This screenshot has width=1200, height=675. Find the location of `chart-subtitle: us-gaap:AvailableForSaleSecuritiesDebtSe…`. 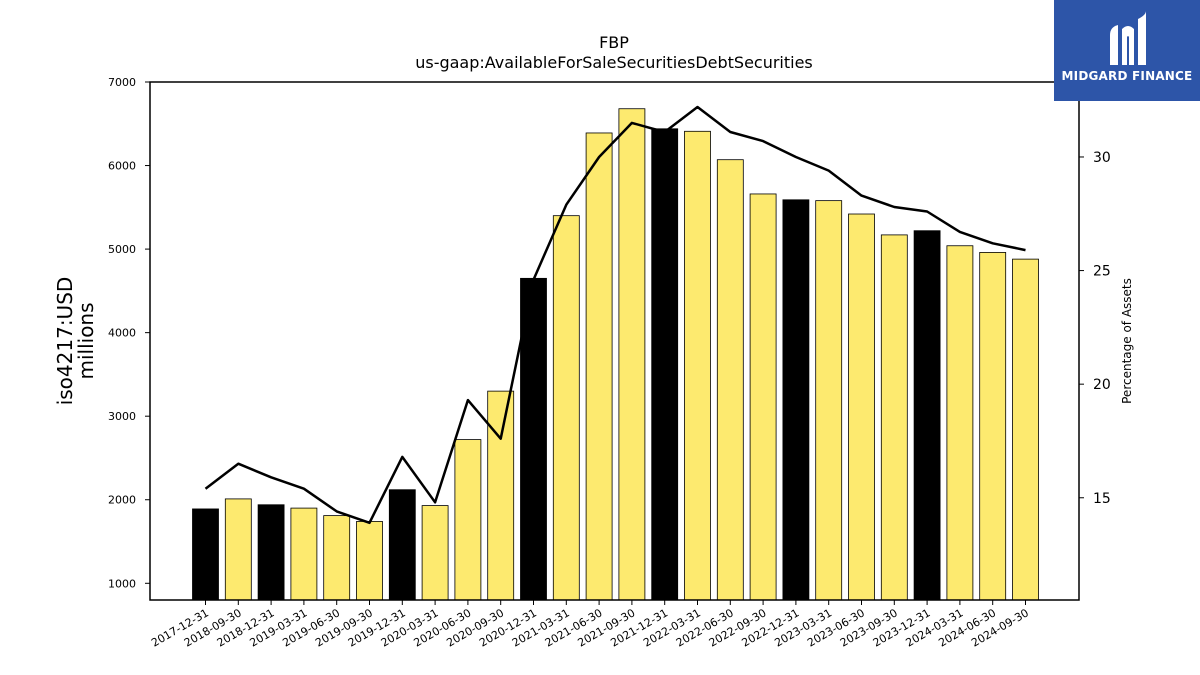

chart-subtitle: us-gaap:AvailableForSaleSecuritiesDebtSe… is located at coordinates (614, 62).